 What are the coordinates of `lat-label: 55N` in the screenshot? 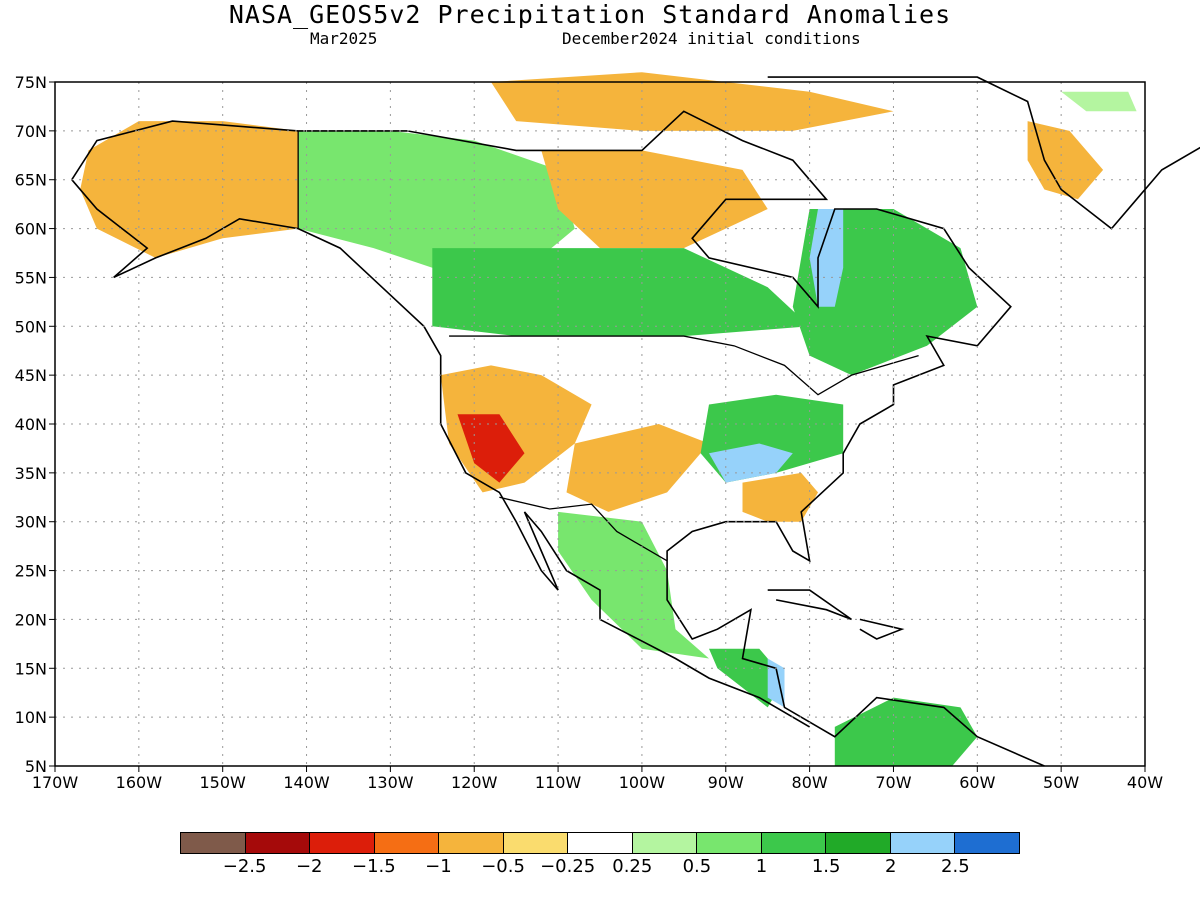 It's located at (31, 277).